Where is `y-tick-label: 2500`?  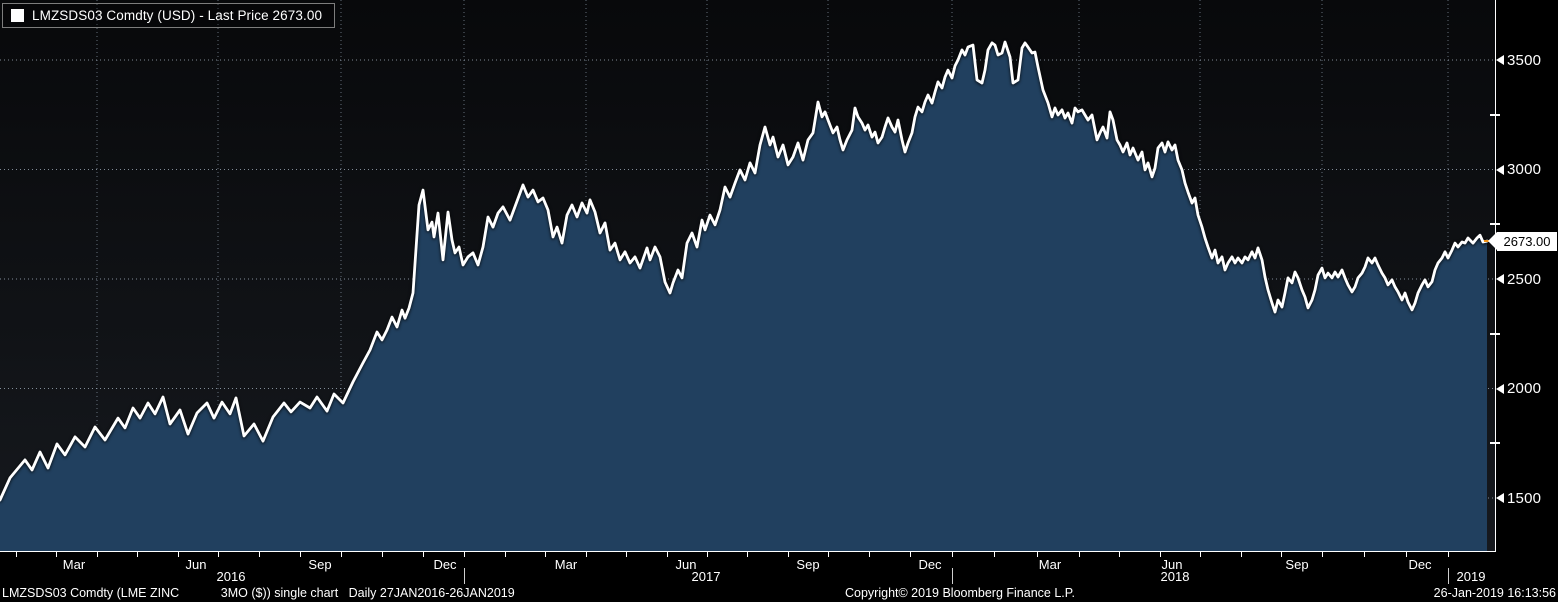 y-tick-label: 2500 is located at coordinates (1524, 279).